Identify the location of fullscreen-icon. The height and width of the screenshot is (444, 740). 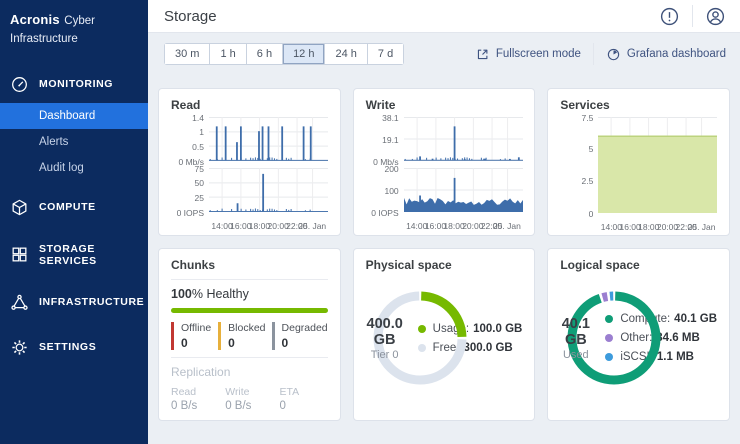
(482, 54).